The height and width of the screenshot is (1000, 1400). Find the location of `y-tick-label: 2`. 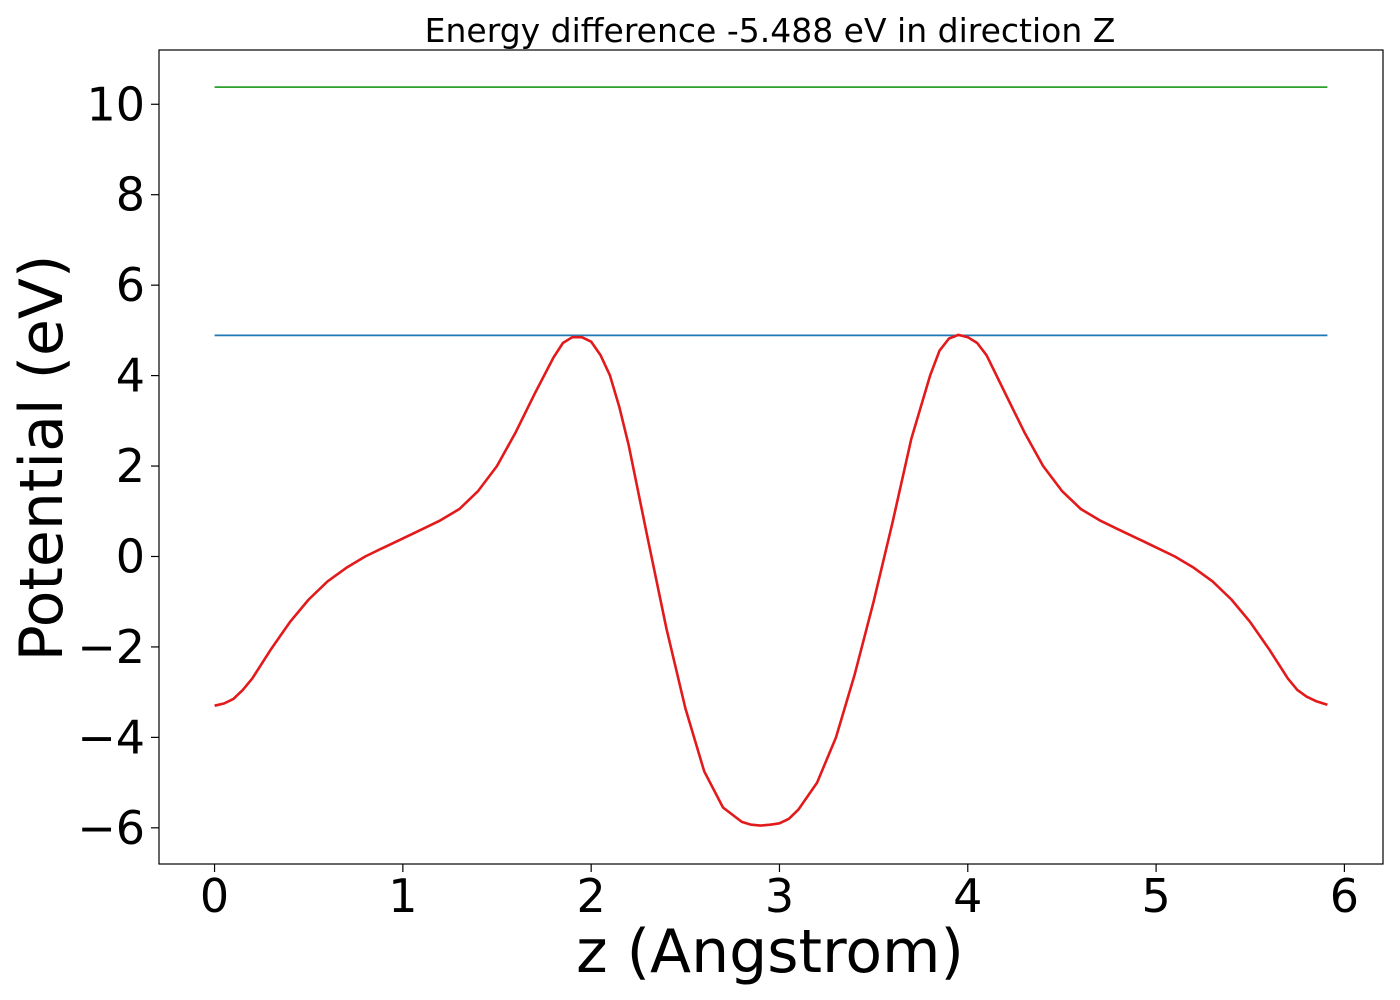

y-tick-label: 2 is located at coordinates (130, 466).